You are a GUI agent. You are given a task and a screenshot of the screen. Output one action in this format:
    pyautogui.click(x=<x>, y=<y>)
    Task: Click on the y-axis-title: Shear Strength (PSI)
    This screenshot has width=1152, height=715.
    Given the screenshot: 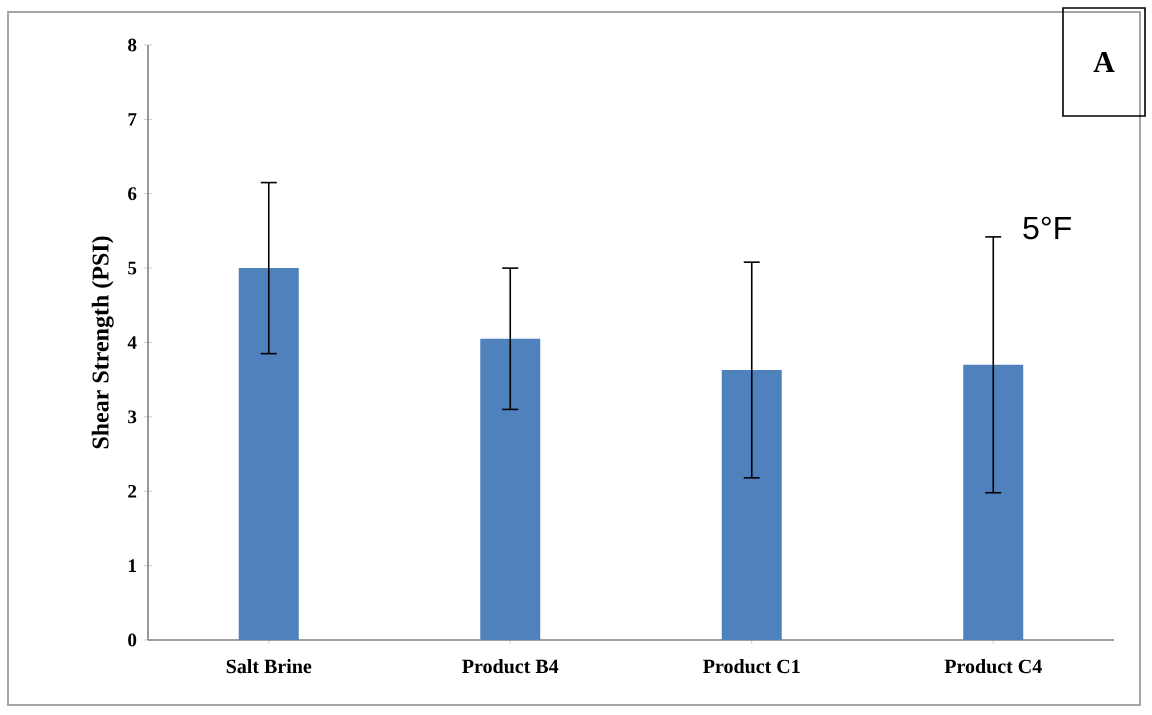 What is the action you would take?
    pyautogui.click(x=102, y=342)
    